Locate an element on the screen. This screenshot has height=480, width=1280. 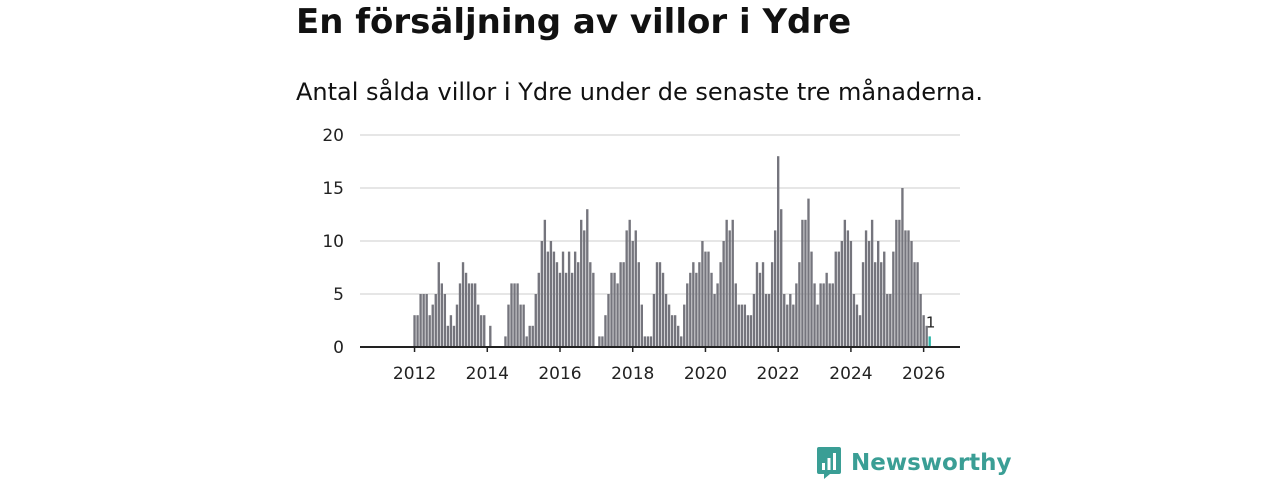
newsworthy-logo-icon is located at coordinates (829, 463).